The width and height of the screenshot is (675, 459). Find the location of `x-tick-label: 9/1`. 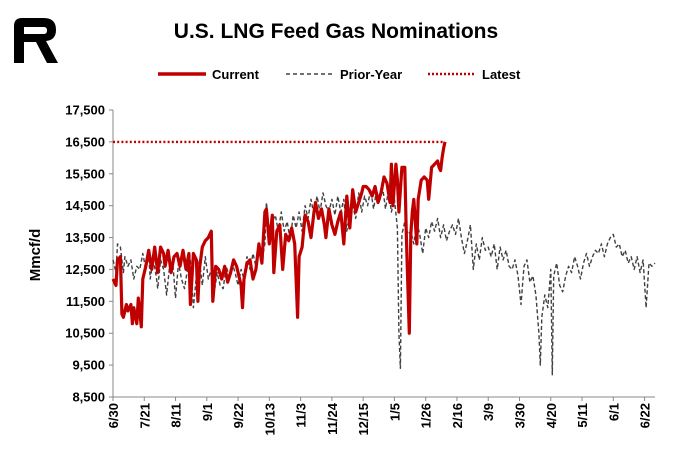

x-tick-label: 9/1 is located at coordinates (207, 412).